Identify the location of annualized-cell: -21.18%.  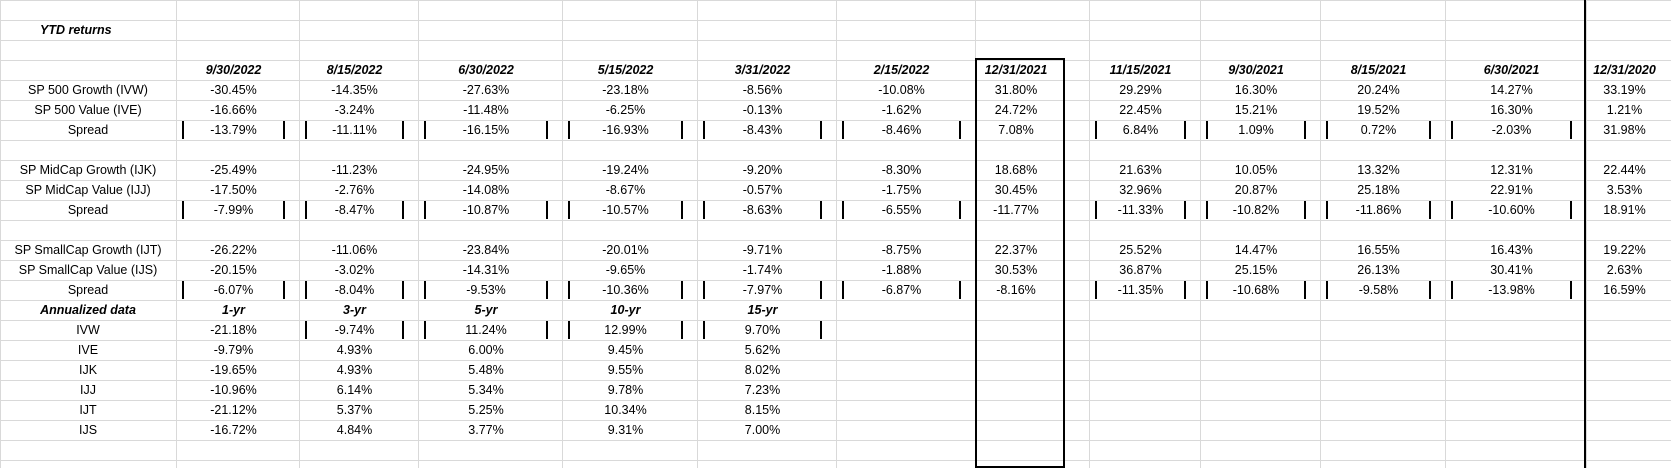
(233, 330).